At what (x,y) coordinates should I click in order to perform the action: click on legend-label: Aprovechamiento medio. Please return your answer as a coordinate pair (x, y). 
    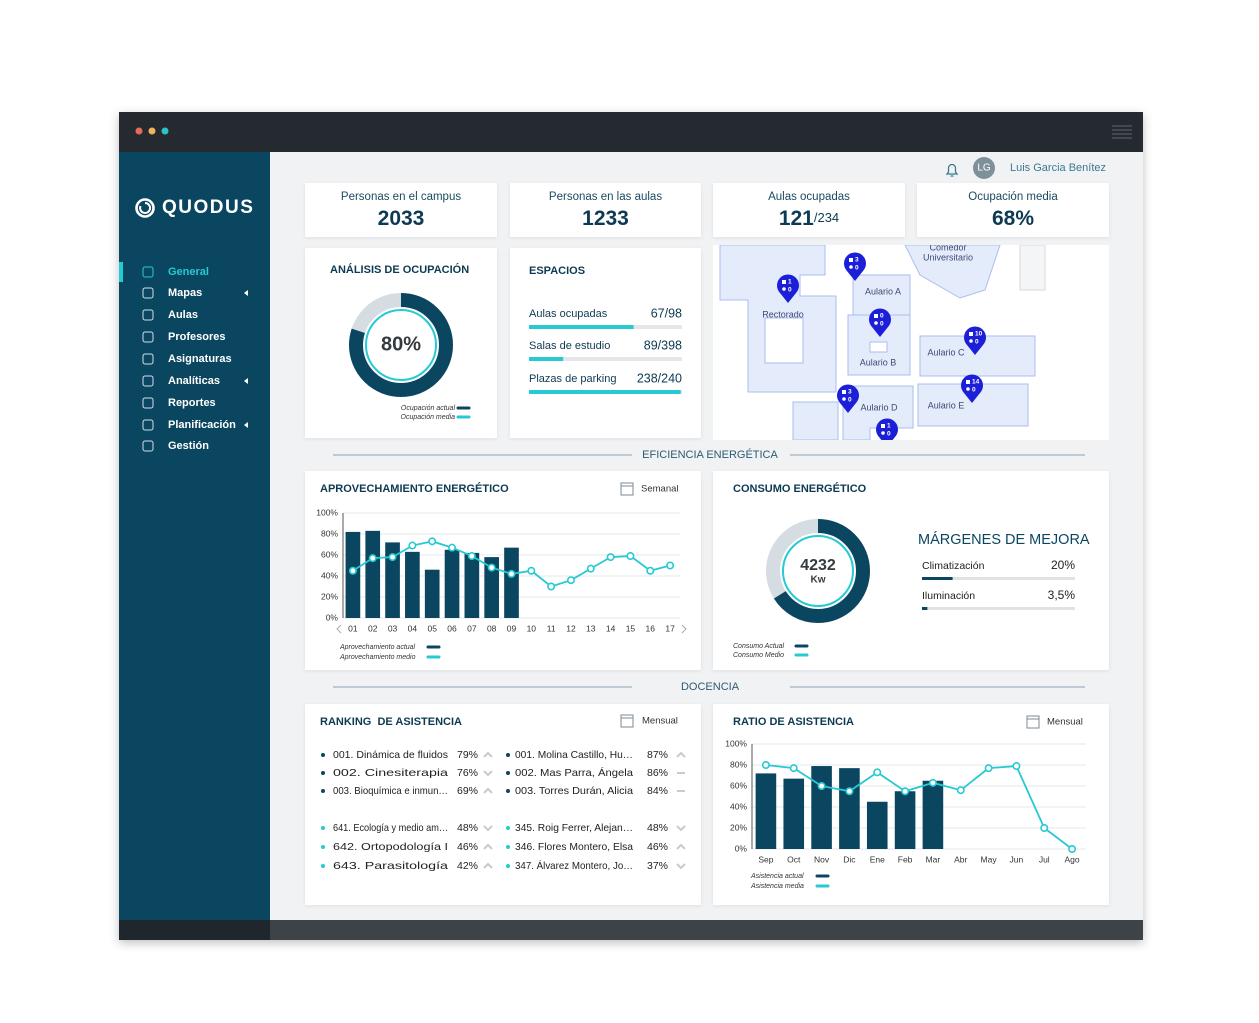
    Looking at the image, I should click on (377, 657).